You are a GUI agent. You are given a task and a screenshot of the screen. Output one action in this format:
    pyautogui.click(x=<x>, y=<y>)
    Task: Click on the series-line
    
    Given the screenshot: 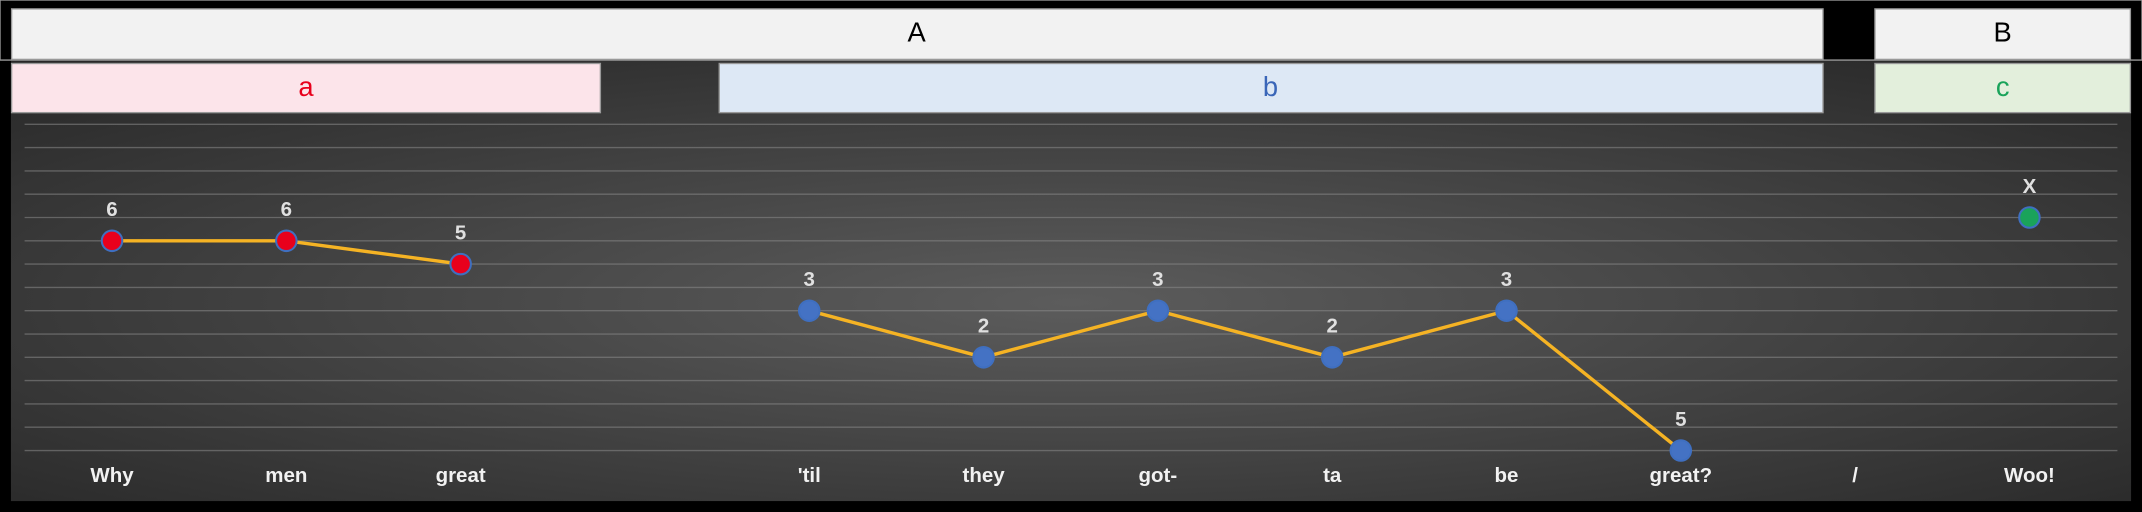 What is the action you would take?
    pyautogui.click(x=1245, y=380)
    